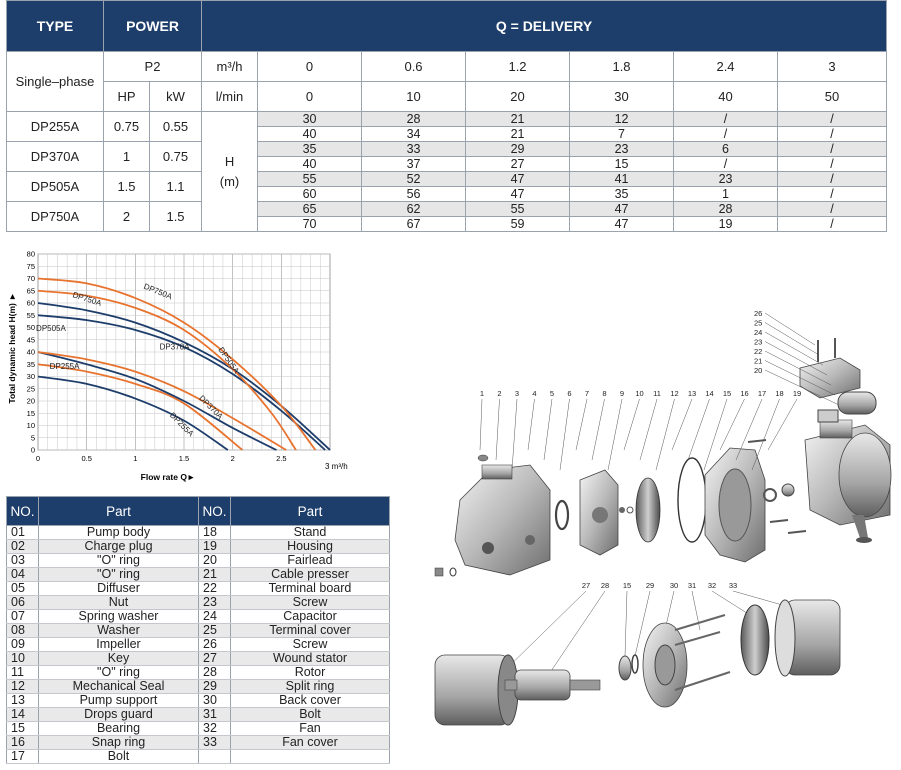 This screenshot has width=901, height=770. What do you see at coordinates (648, 510) in the screenshot?
I see `impeller-part` at bounding box center [648, 510].